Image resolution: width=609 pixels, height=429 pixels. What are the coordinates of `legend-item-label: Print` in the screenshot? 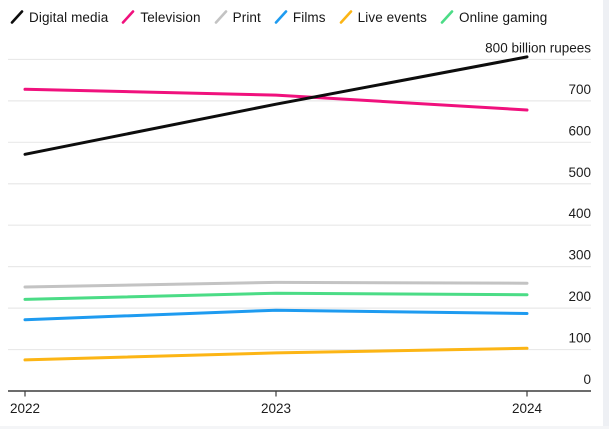 It's located at (246, 17).